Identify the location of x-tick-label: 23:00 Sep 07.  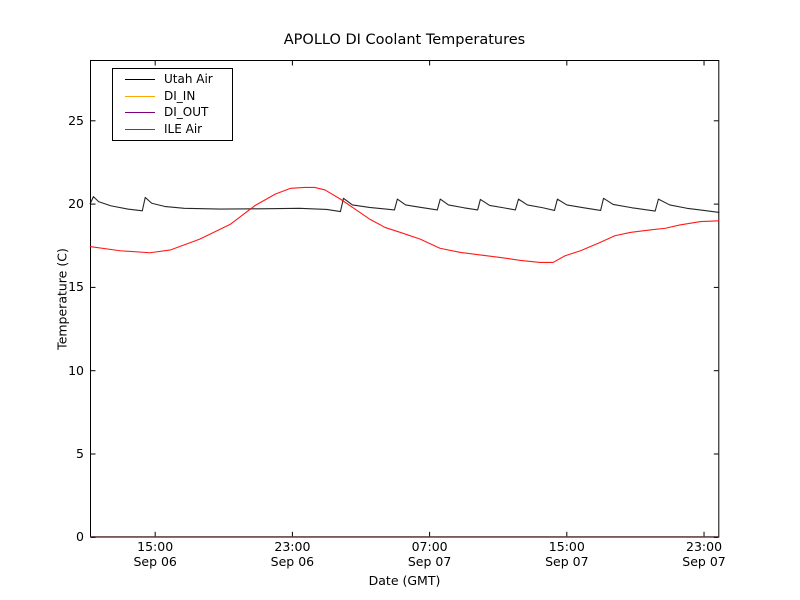
(704, 554).